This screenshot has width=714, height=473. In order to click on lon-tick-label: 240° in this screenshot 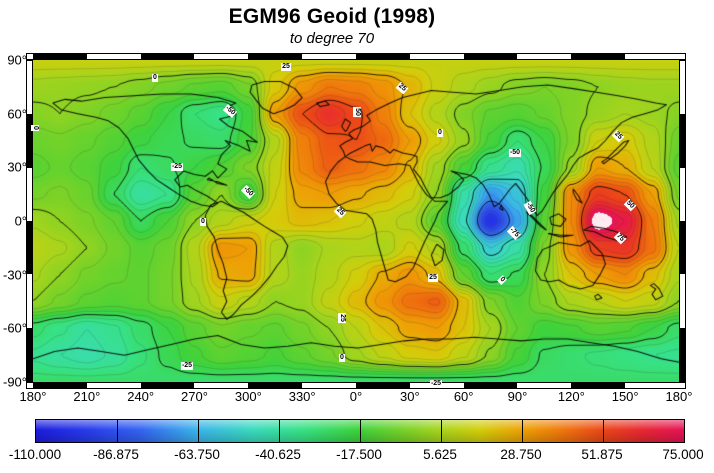, I will do `click(141, 396)`.